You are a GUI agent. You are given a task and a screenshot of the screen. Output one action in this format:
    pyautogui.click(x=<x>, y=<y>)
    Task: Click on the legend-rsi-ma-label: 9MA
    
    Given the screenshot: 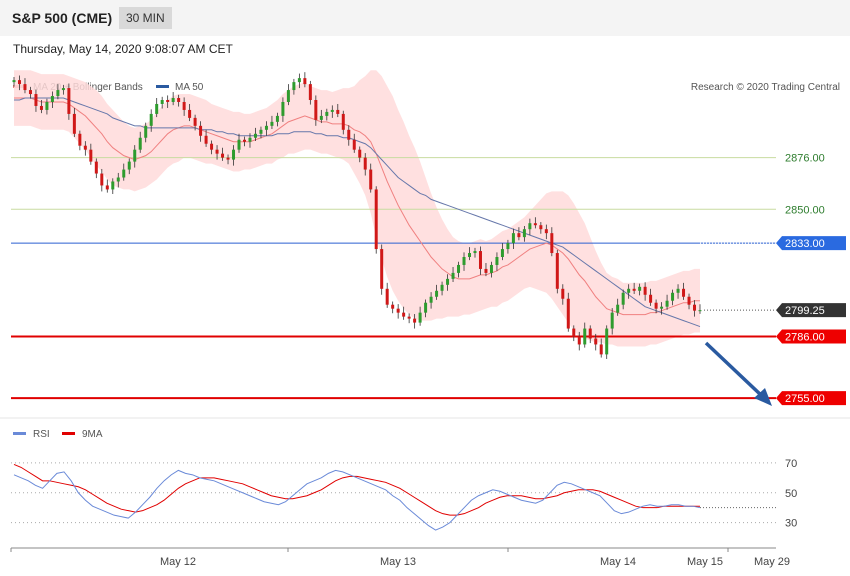 What is the action you would take?
    pyautogui.click(x=92, y=434)
    